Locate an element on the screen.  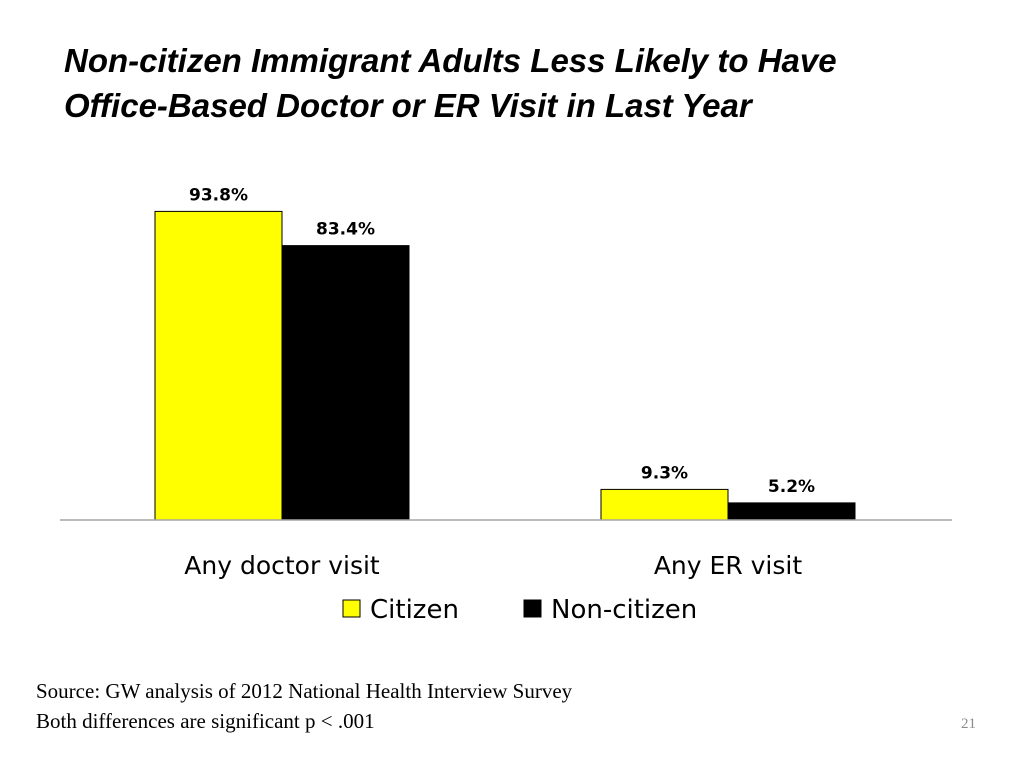
legend-label-citizen: Citizen is located at coordinates (414, 610).